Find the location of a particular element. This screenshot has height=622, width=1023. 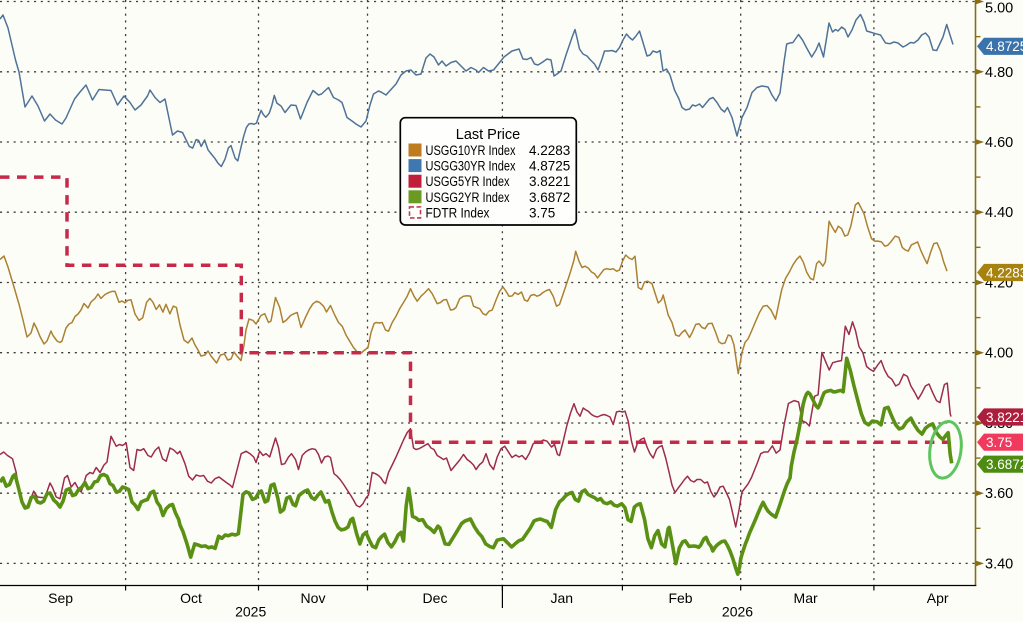

svg-text: 5.00 is located at coordinates (999, 9).